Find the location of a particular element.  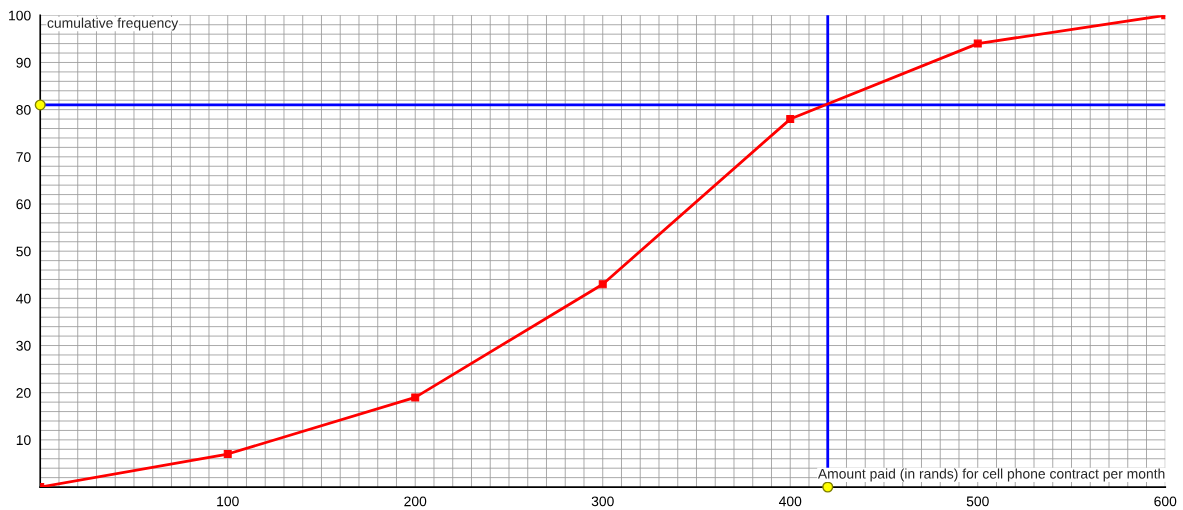

y-axis-title: cumulative frequency is located at coordinates (113, 24).